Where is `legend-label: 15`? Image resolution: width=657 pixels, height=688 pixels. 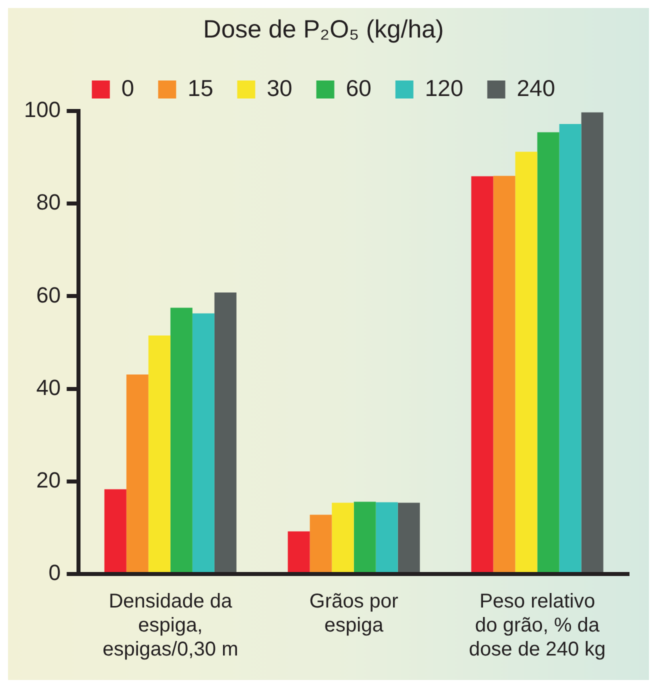 legend-label: 15 is located at coordinates (201, 87).